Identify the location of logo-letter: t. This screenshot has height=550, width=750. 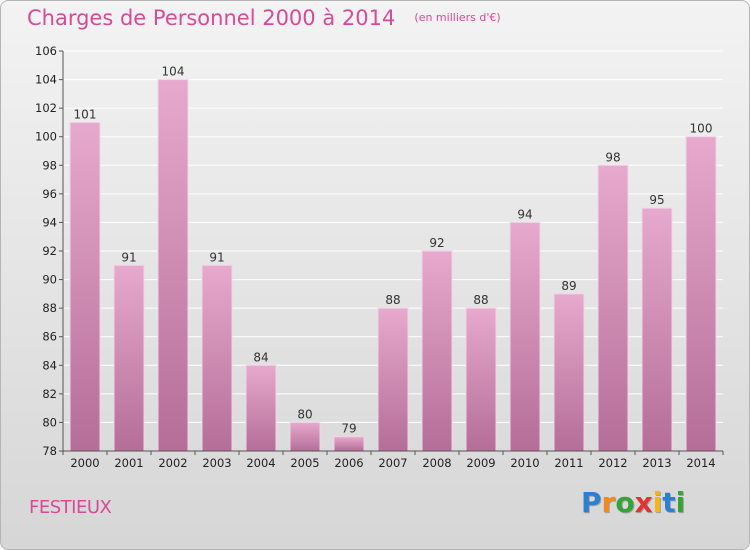
(669, 502).